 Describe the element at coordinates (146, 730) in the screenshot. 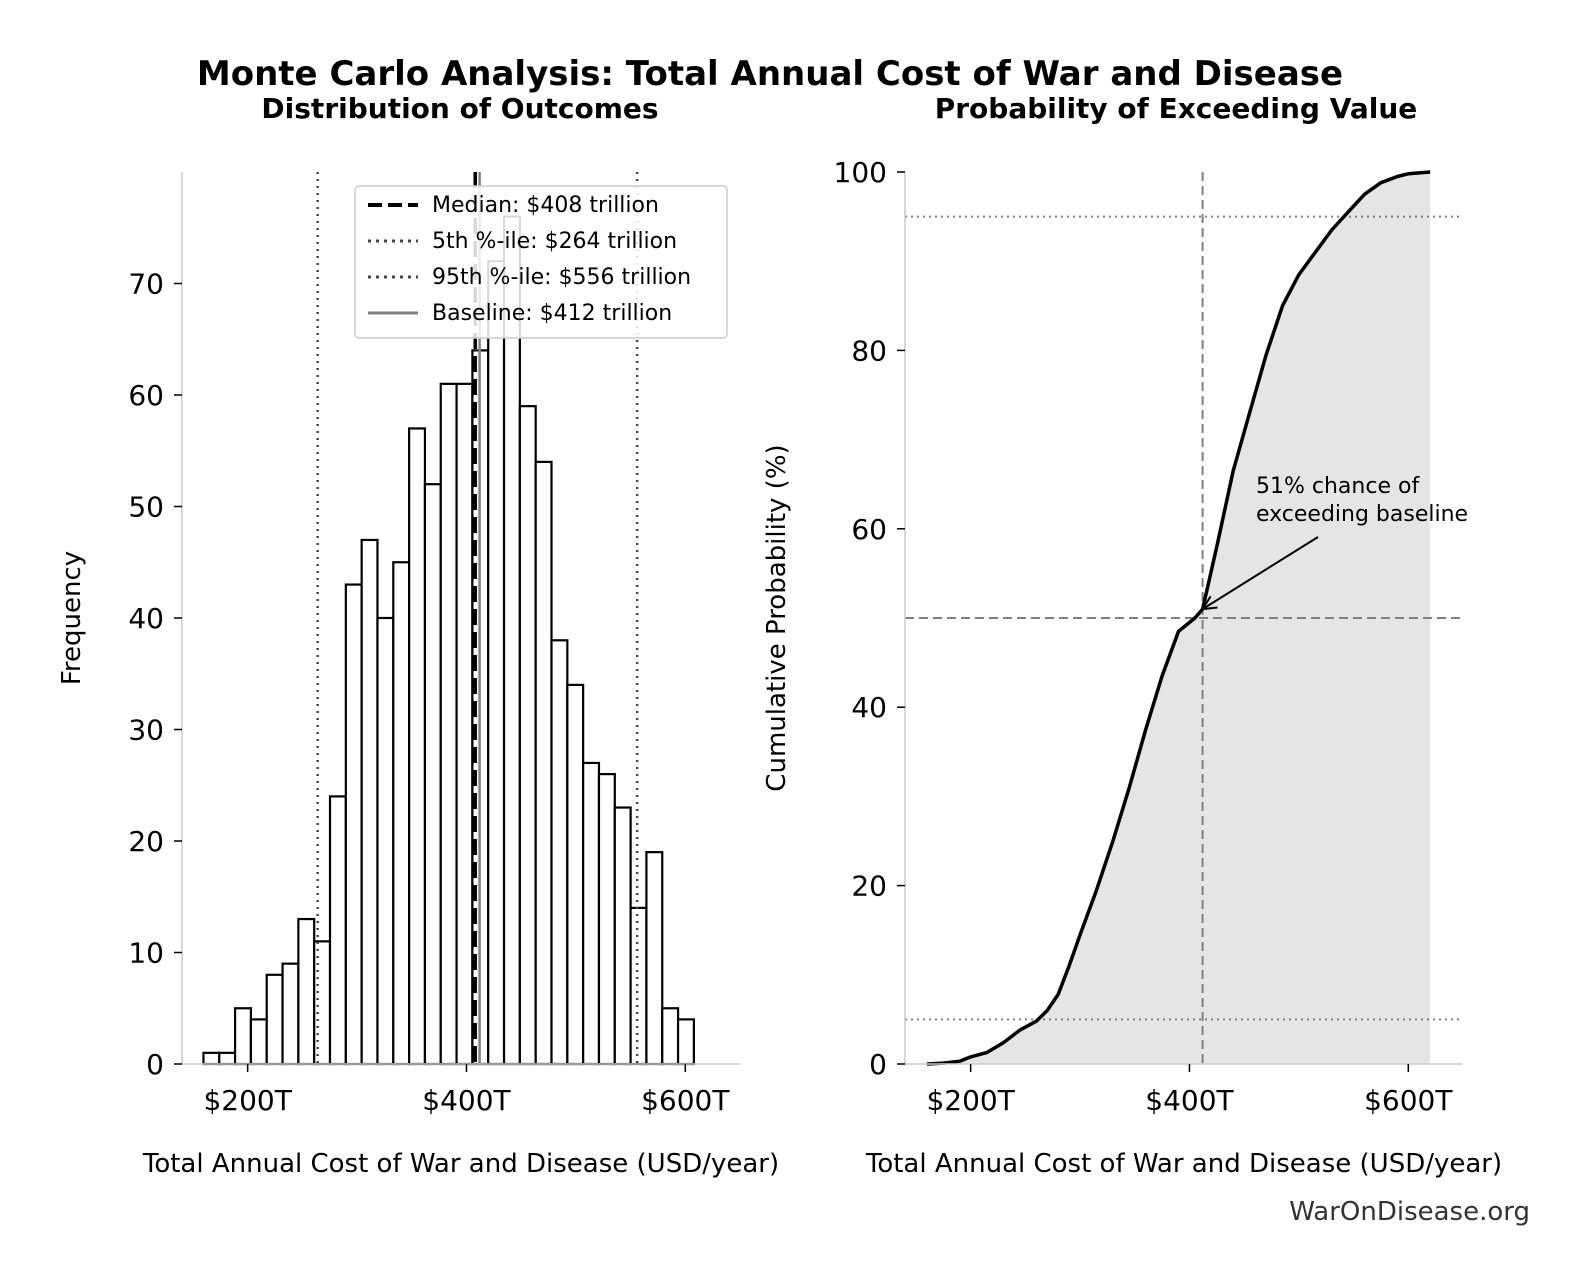

I see `y-tick-label: 30` at that location.